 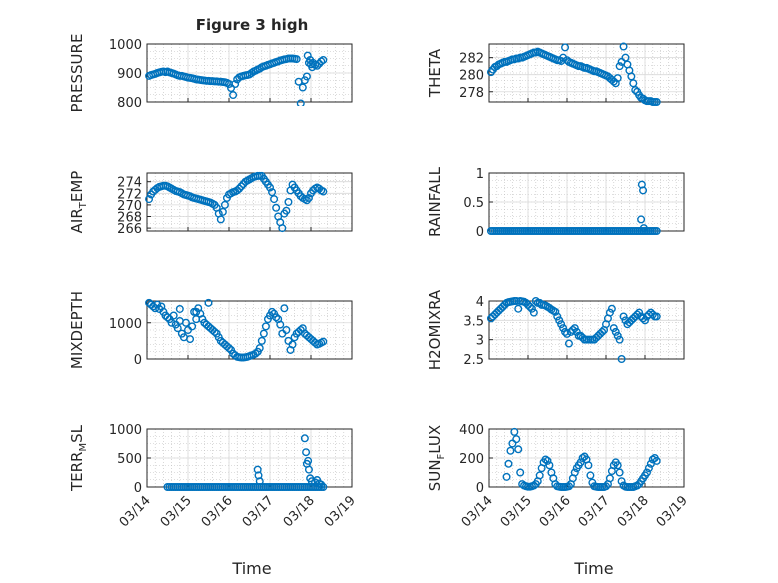 I want to click on axes-box, so click(x=586, y=330).